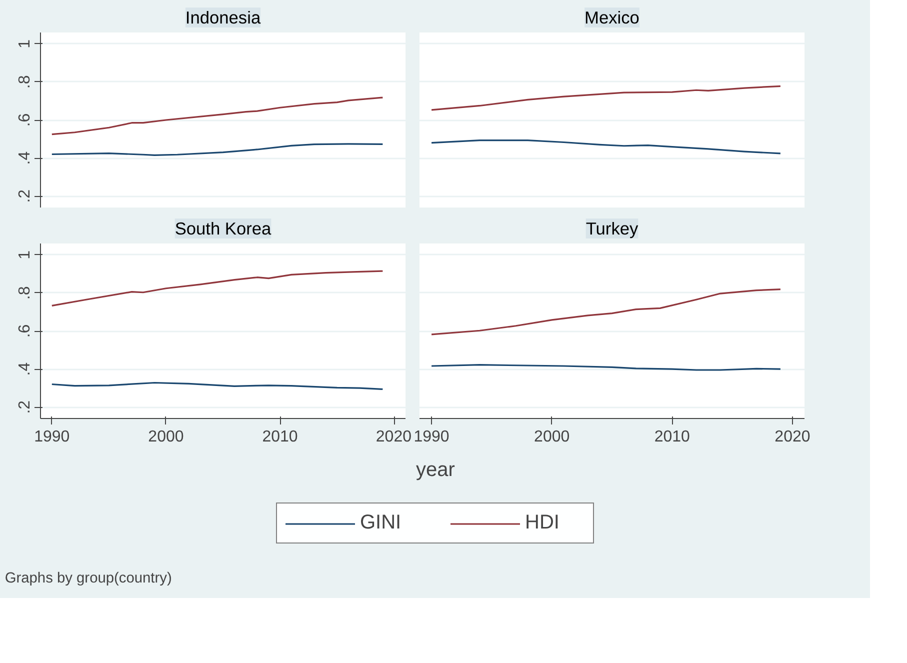 This screenshot has width=907, height=663. Describe the element at coordinates (223, 228) in the screenshot. I see `chart-title: South Korea` at that location.